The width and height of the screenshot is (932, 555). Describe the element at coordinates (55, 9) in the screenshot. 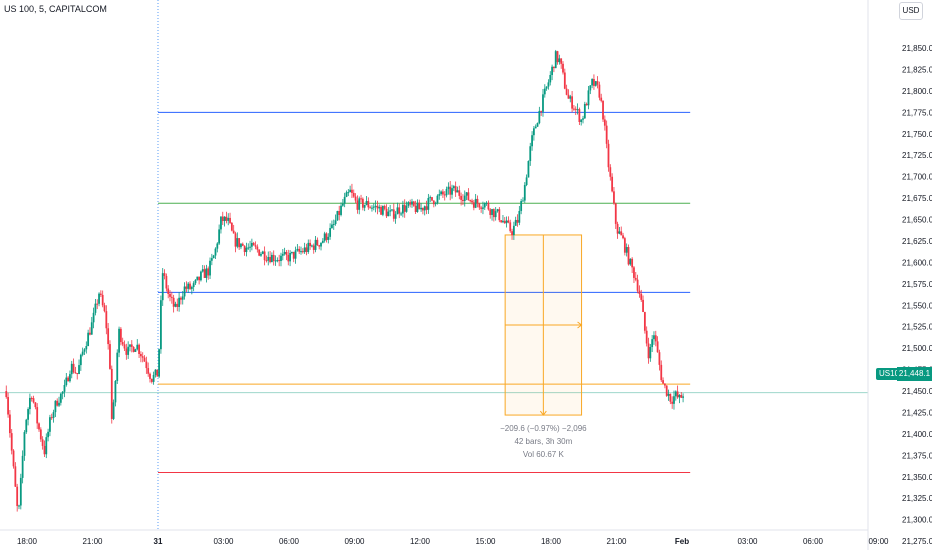

I see `symbol-title: US 100, 5, CAPITALCOM` at that location.